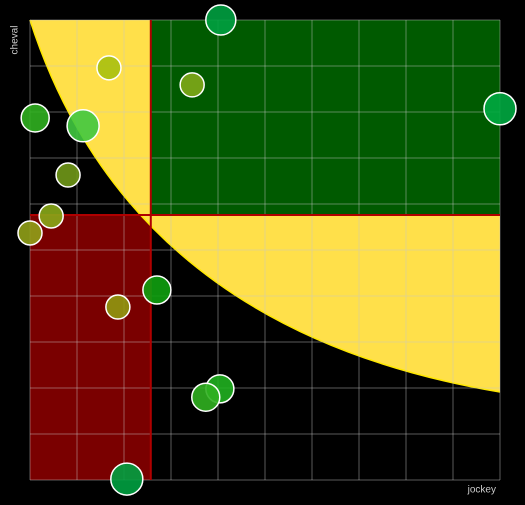 Image resolution: width=525 pixels, height=505 pixels. I want to click on x-axis-label: jockey, so click(481, 490).